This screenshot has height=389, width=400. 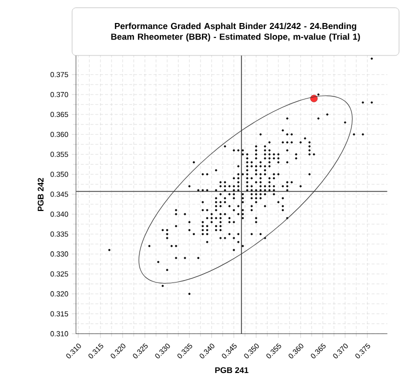 What do you see at coordinates (231, 370) in the screenshot?
I see `x-axis-title: PGB 241` at bounding box center [231, 370].